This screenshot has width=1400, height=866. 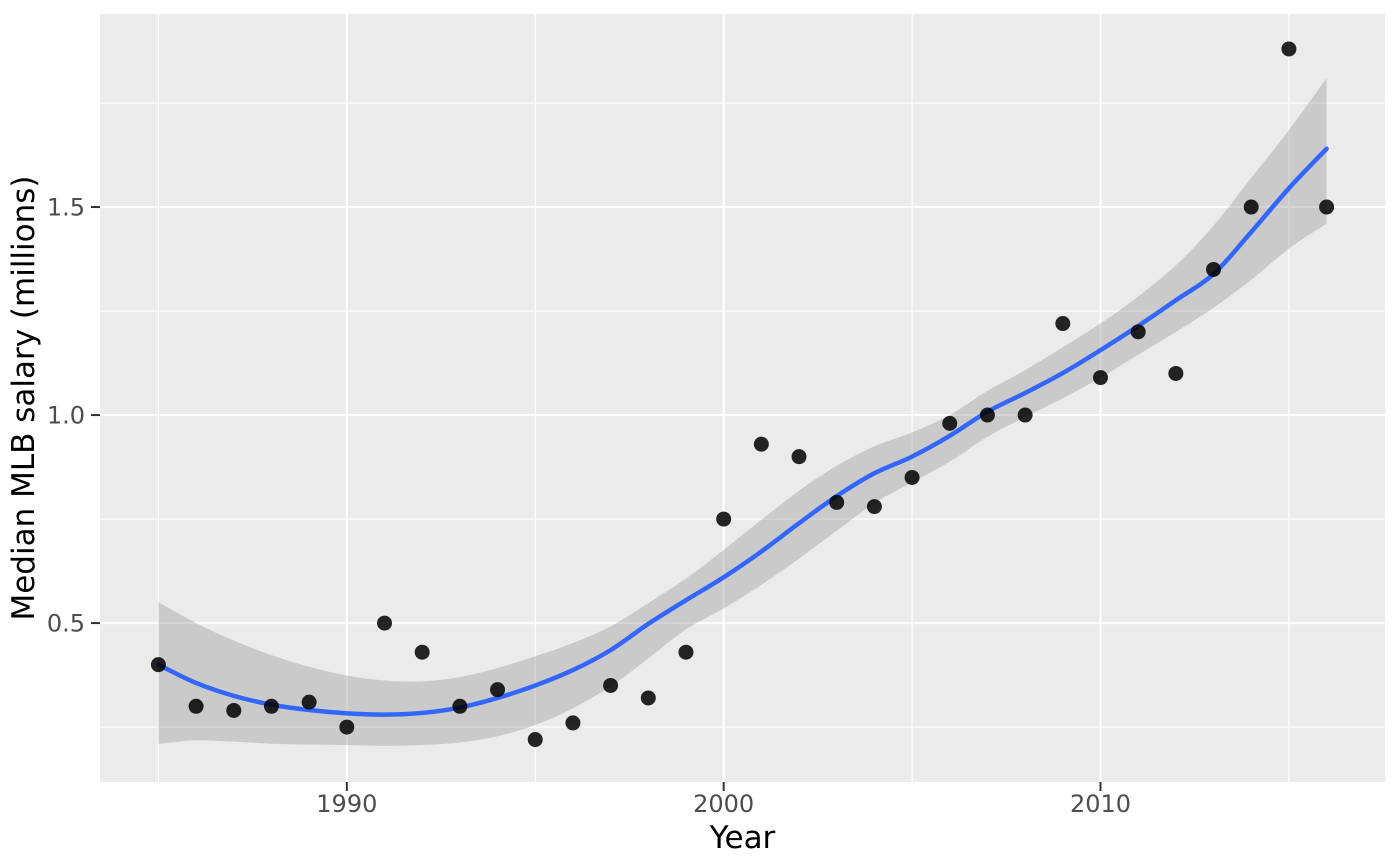 I want to click on y-tick-label: 1.5, so click(x=66, y=208).